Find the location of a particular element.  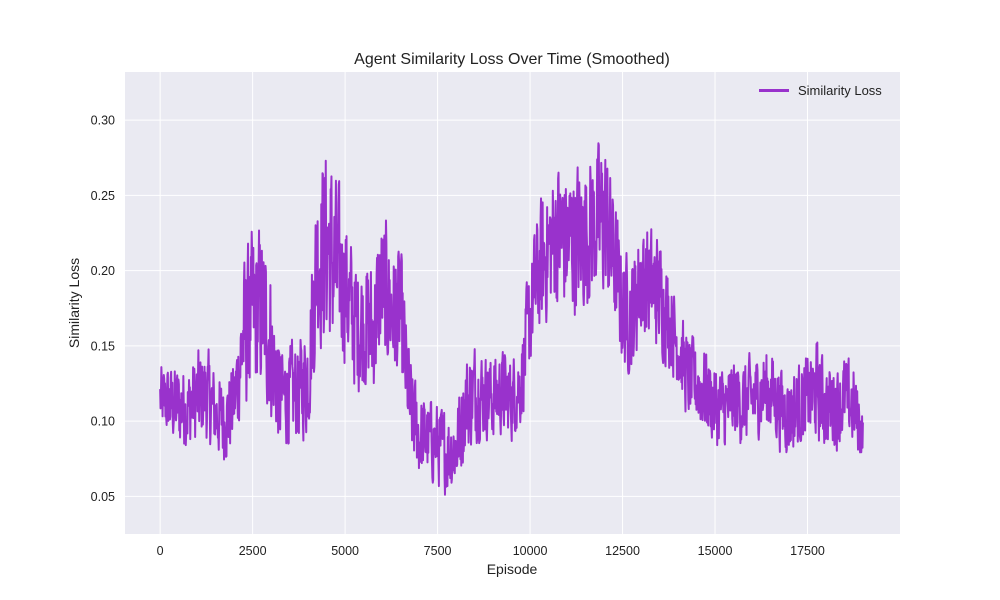

y-tick-label: 0.15 is located at coordinates (103, 346).